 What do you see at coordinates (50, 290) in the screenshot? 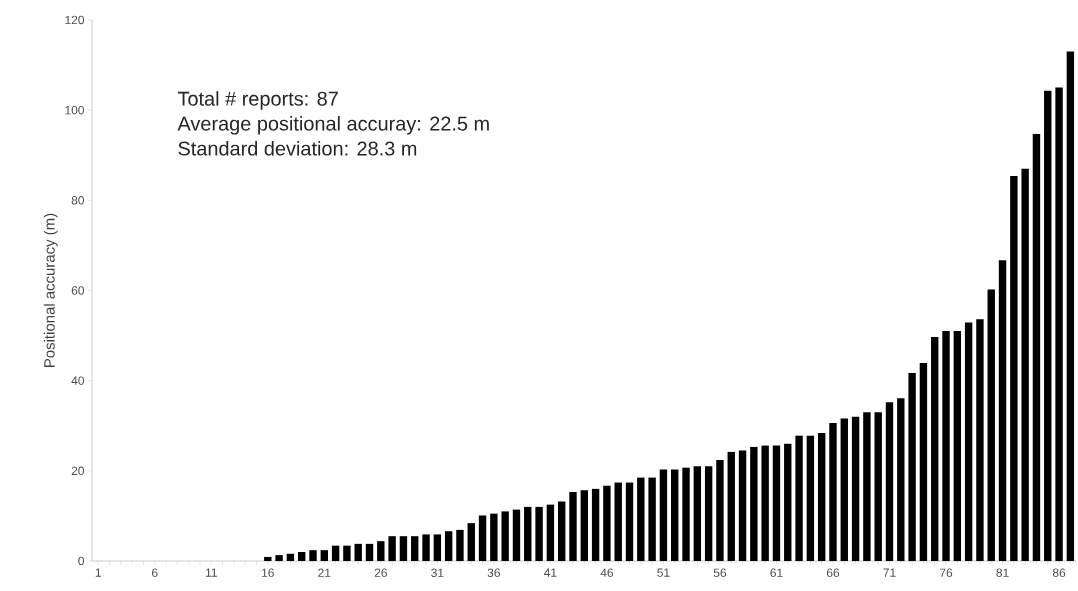
I see `y-axis-title: Positional accuracy (m)` at bounding box center [50, 290].